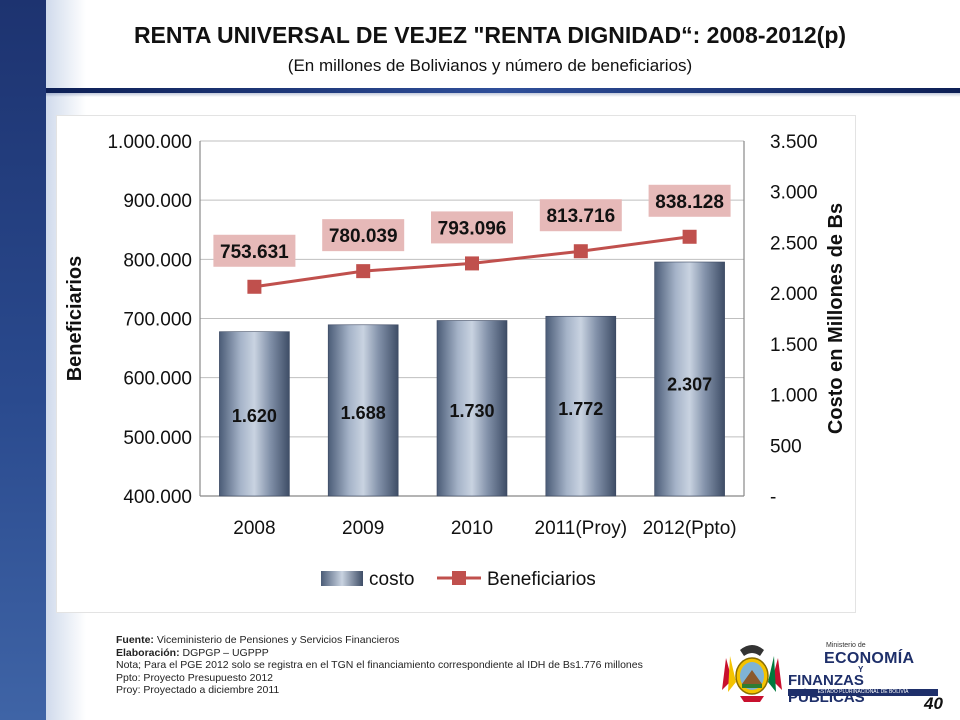  What do you see at coordinates (472, 528) in the screenshot?
I see `x-tick-label: 2010` at bounding box center [472, 528].